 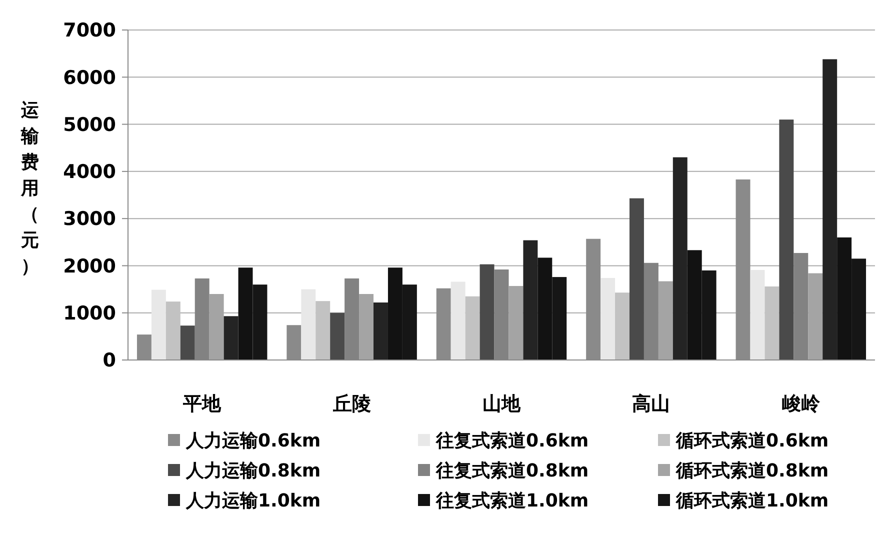 I want to click on y-tick-label: 2000, so click(x=89, y=266).